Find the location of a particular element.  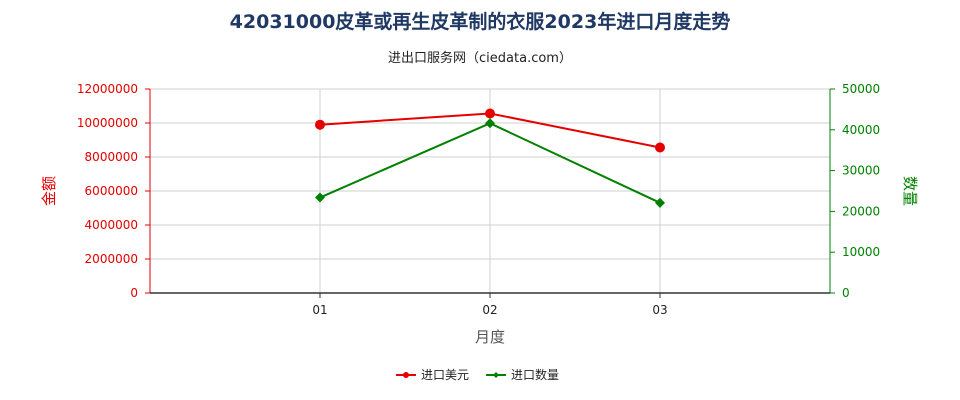

x-tick-label: 03 is located at coordinates (659, 310).